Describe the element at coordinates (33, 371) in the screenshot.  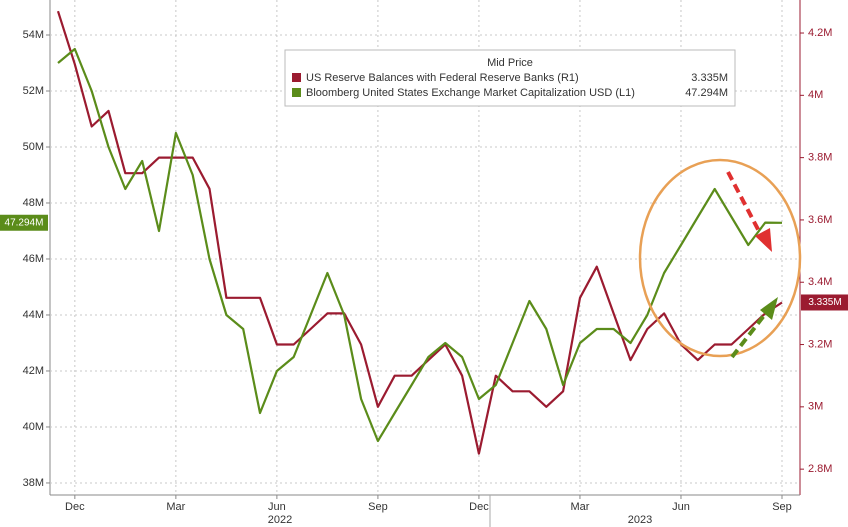
I see `y-tick-label: 42M` at that location.